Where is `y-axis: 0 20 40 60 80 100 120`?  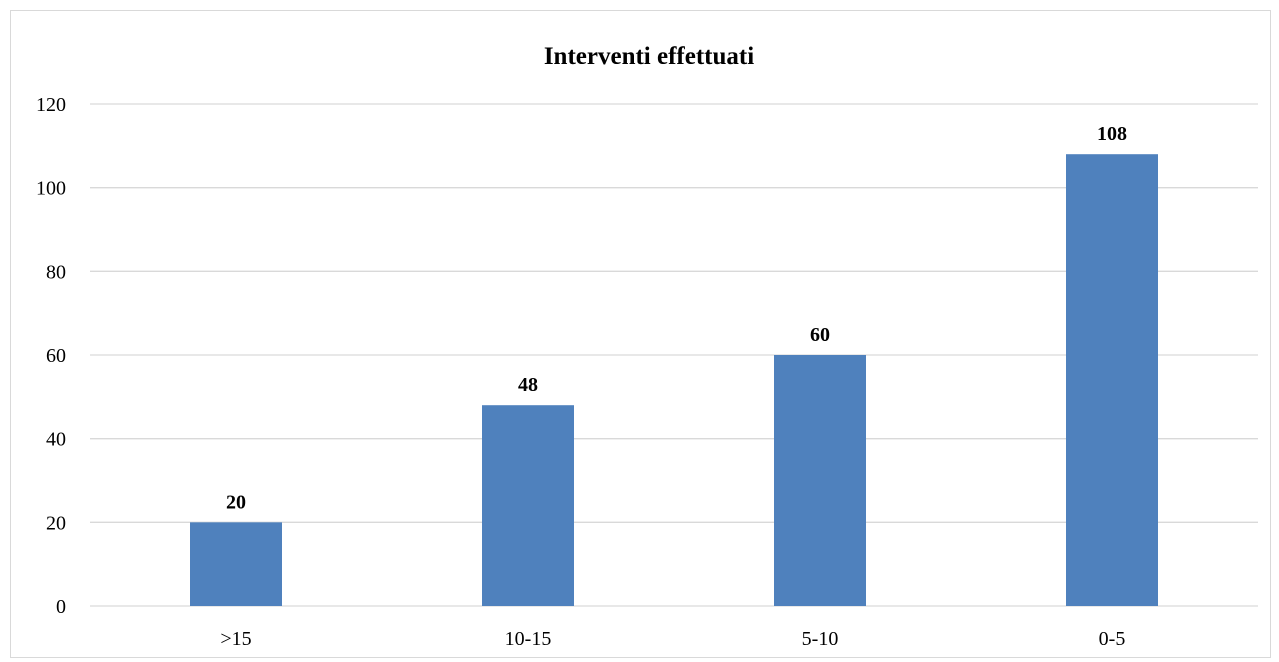 y-axis: 0 20 40 60 80 100 120 is located at coordinates (51, 356).